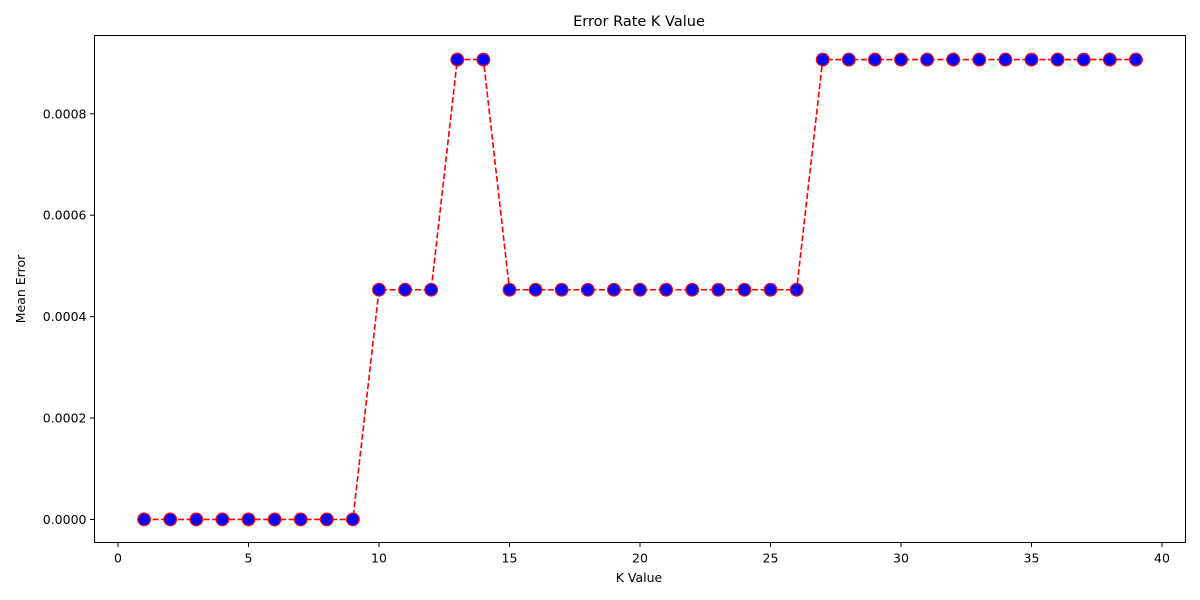 Image resolution: width=1200 pixels, height=600 pixels. I want to click on x-tick-label: 35, so click(1032, 558).